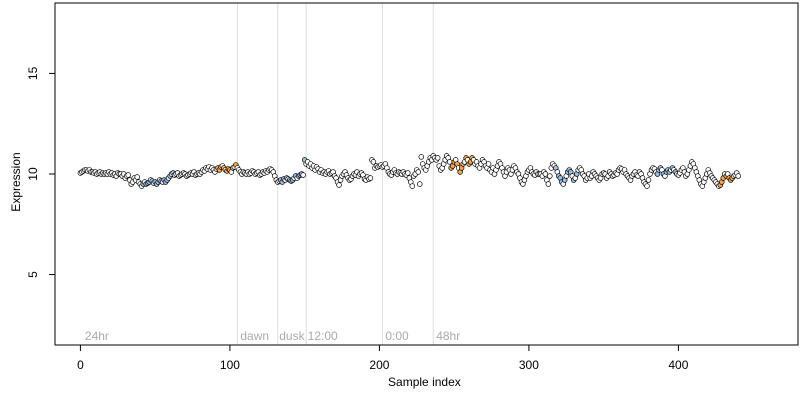 Image resolution: width=800 pixels, height=400 pixels. I want to click on y-axis-title: Expression, so click(16, 181).